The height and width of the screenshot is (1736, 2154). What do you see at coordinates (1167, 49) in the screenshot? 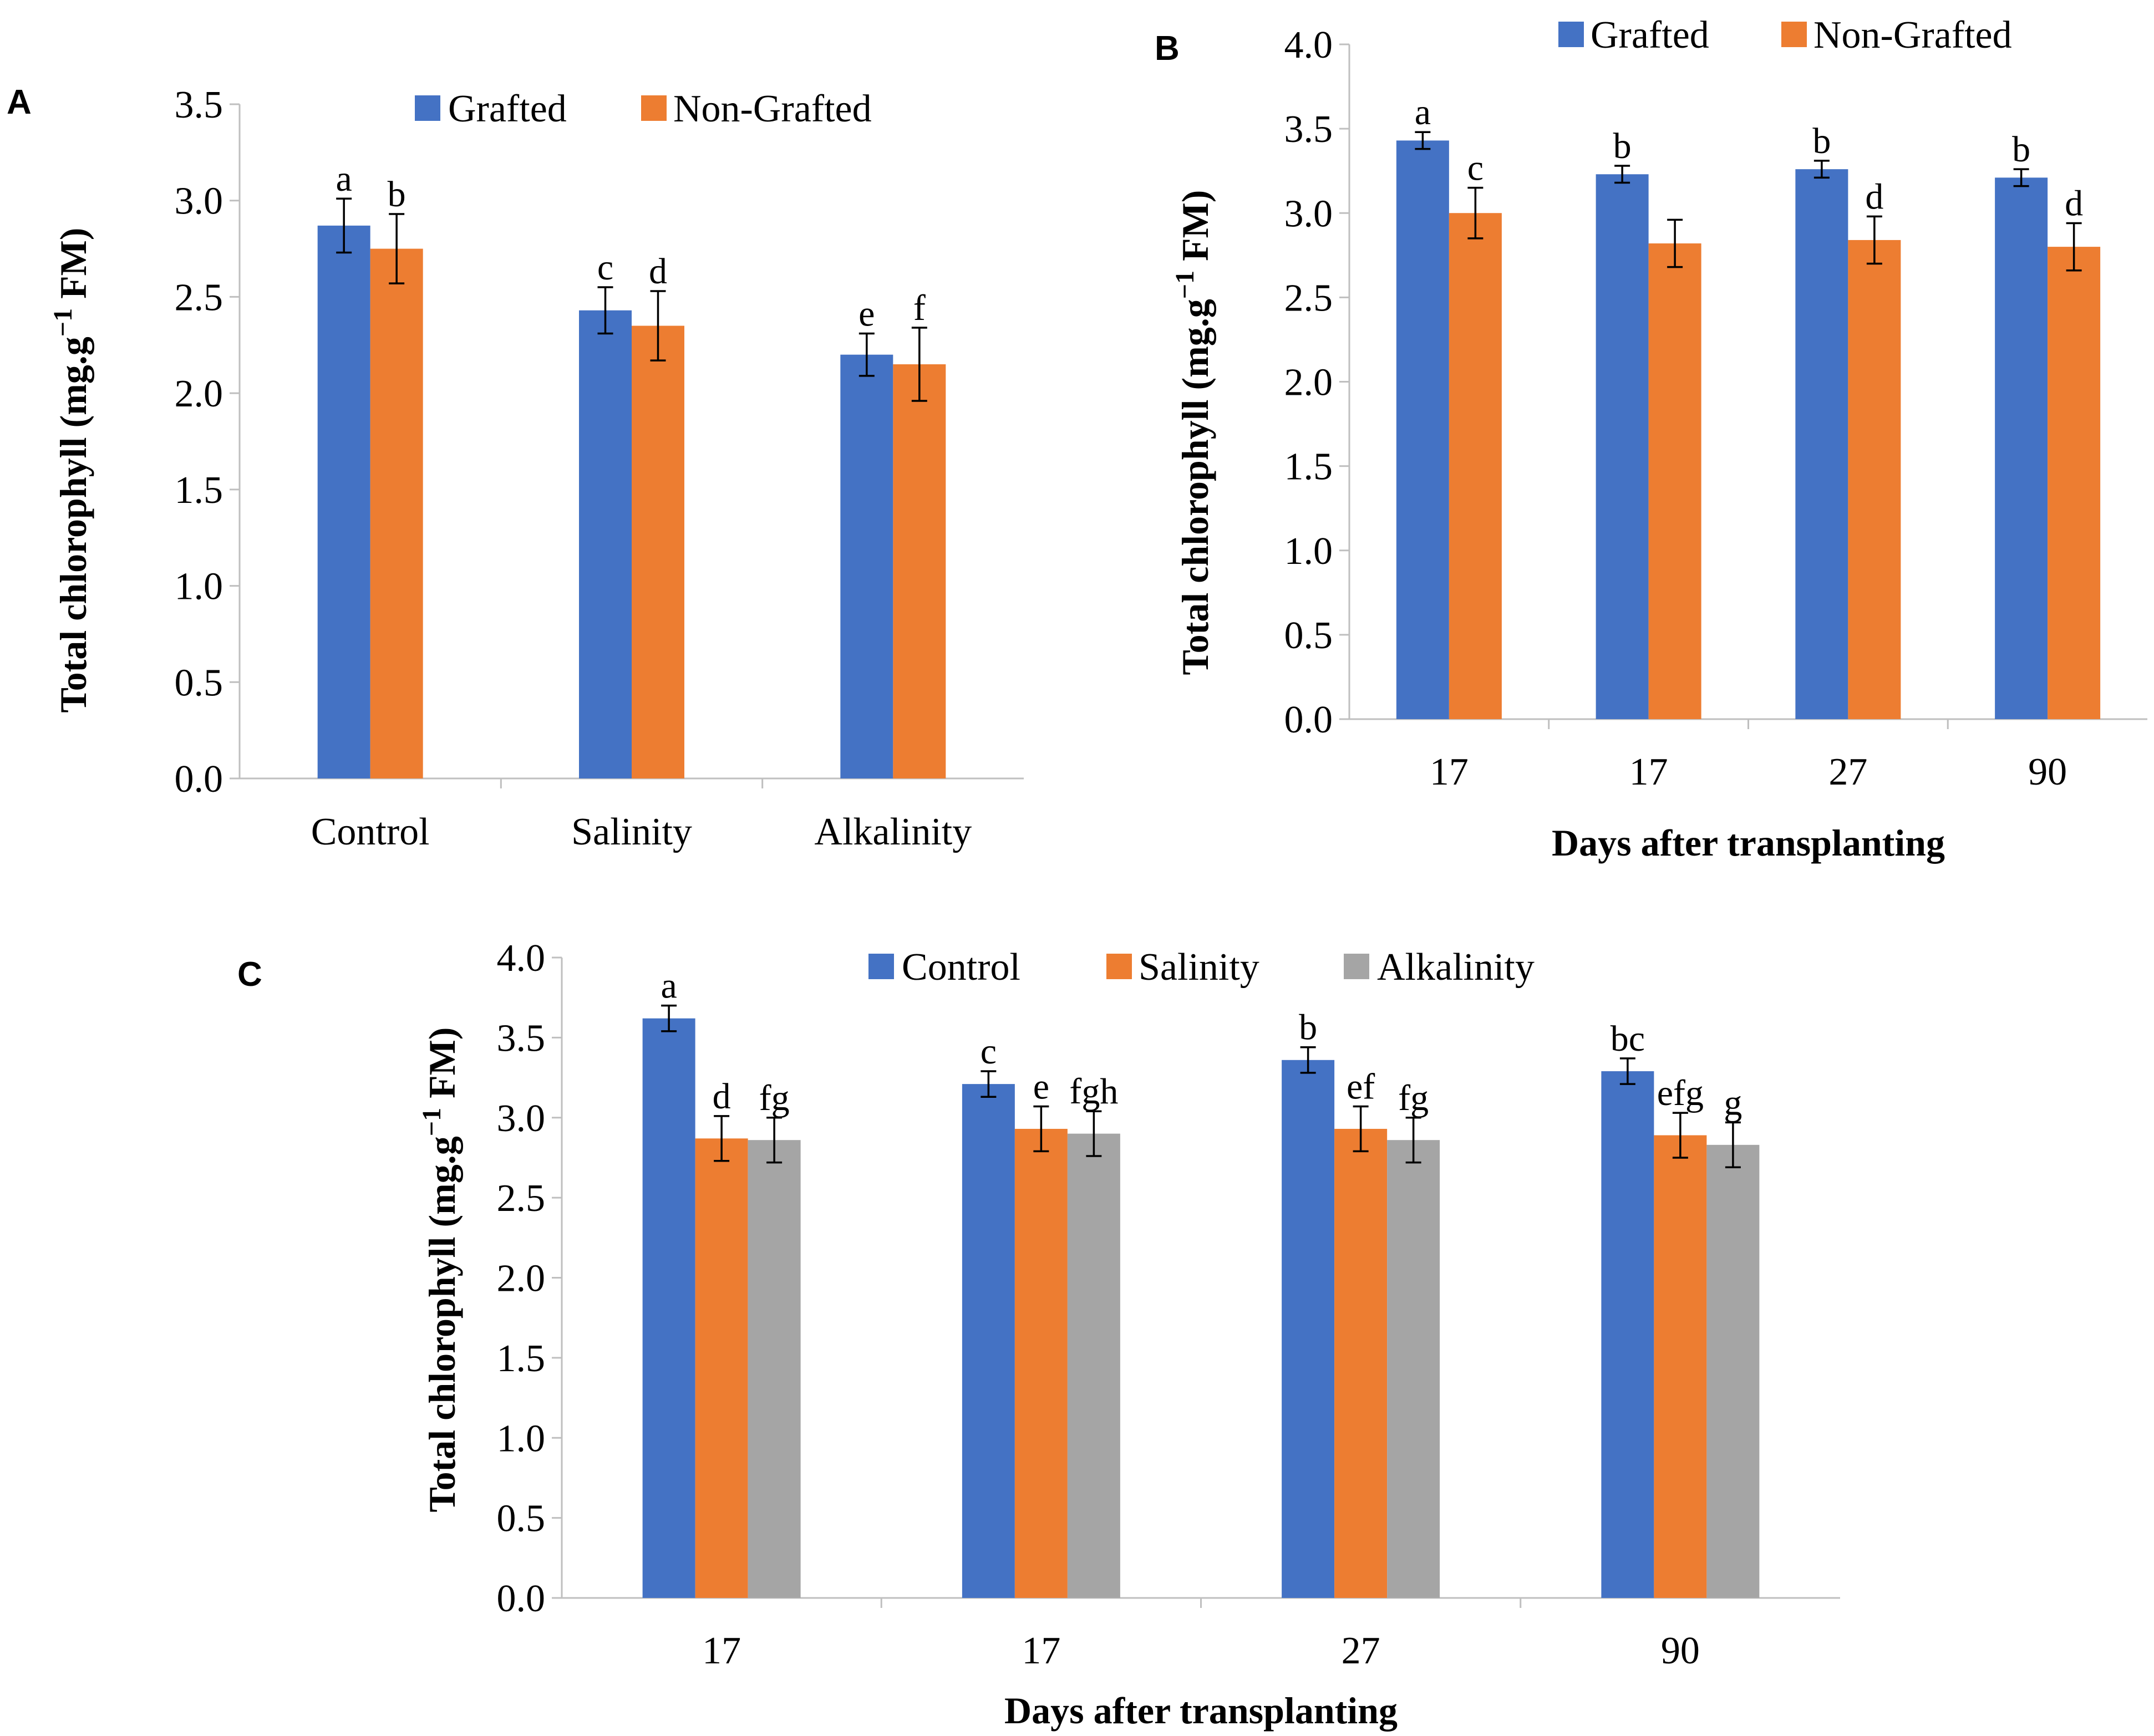
I see `panel-letter: B` at bounding box center [1167, 49].